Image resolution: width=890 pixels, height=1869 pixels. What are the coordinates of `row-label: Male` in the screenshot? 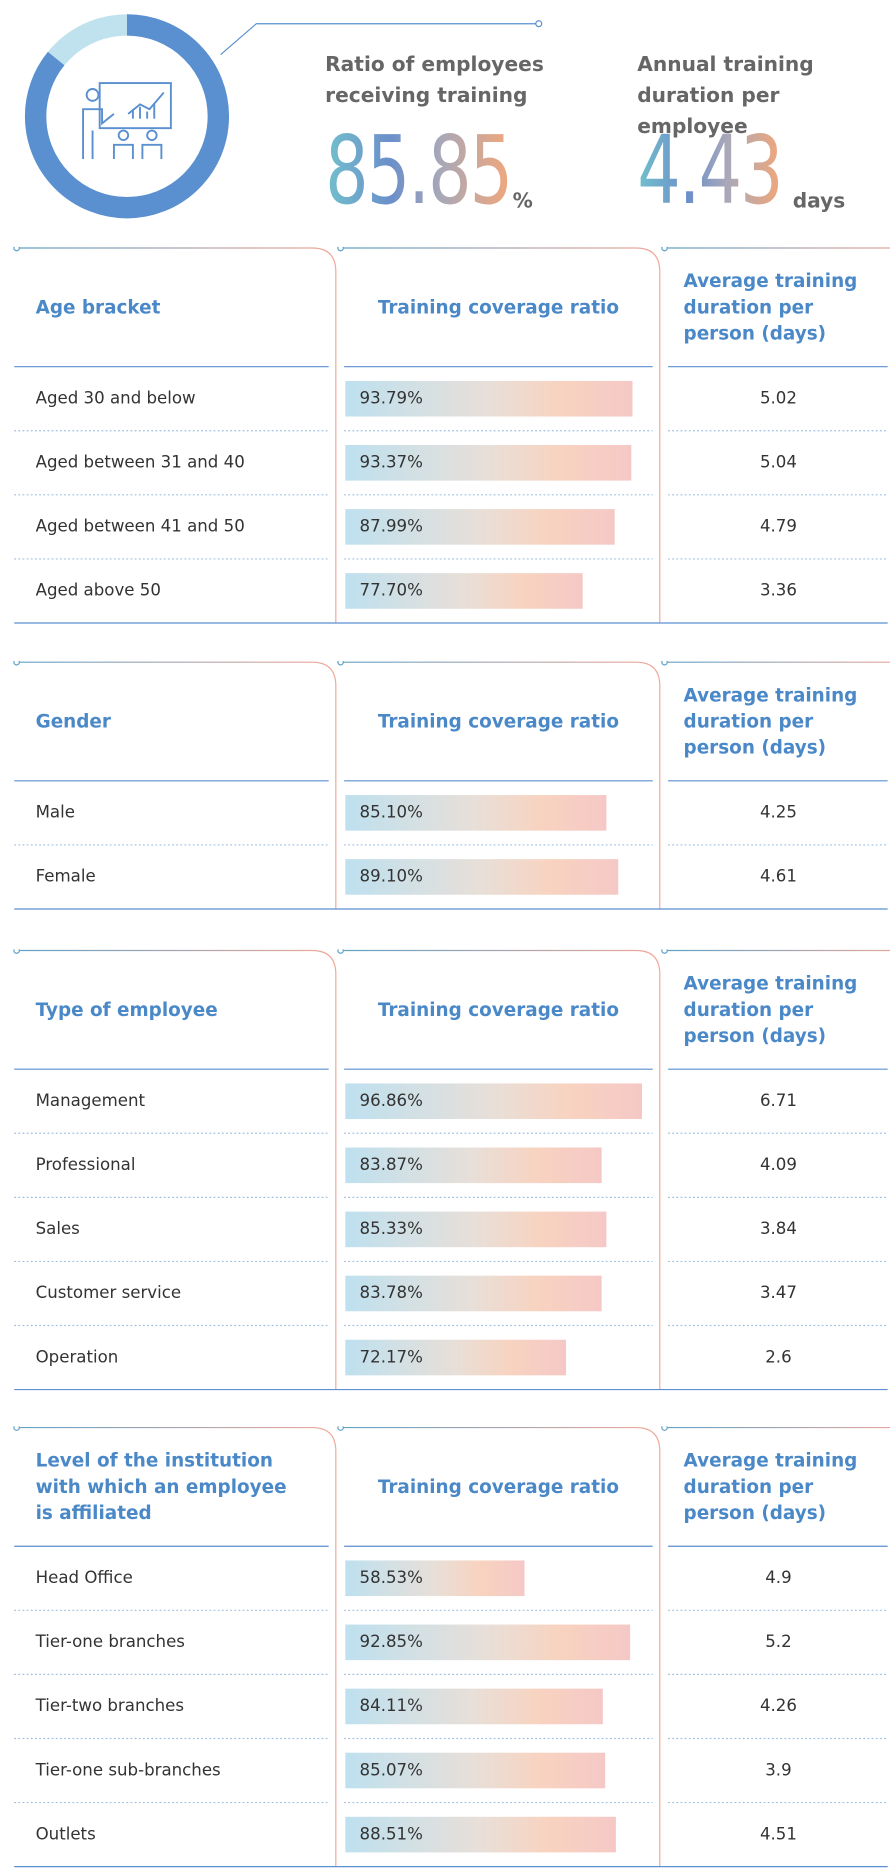 It's located at (55, 813).